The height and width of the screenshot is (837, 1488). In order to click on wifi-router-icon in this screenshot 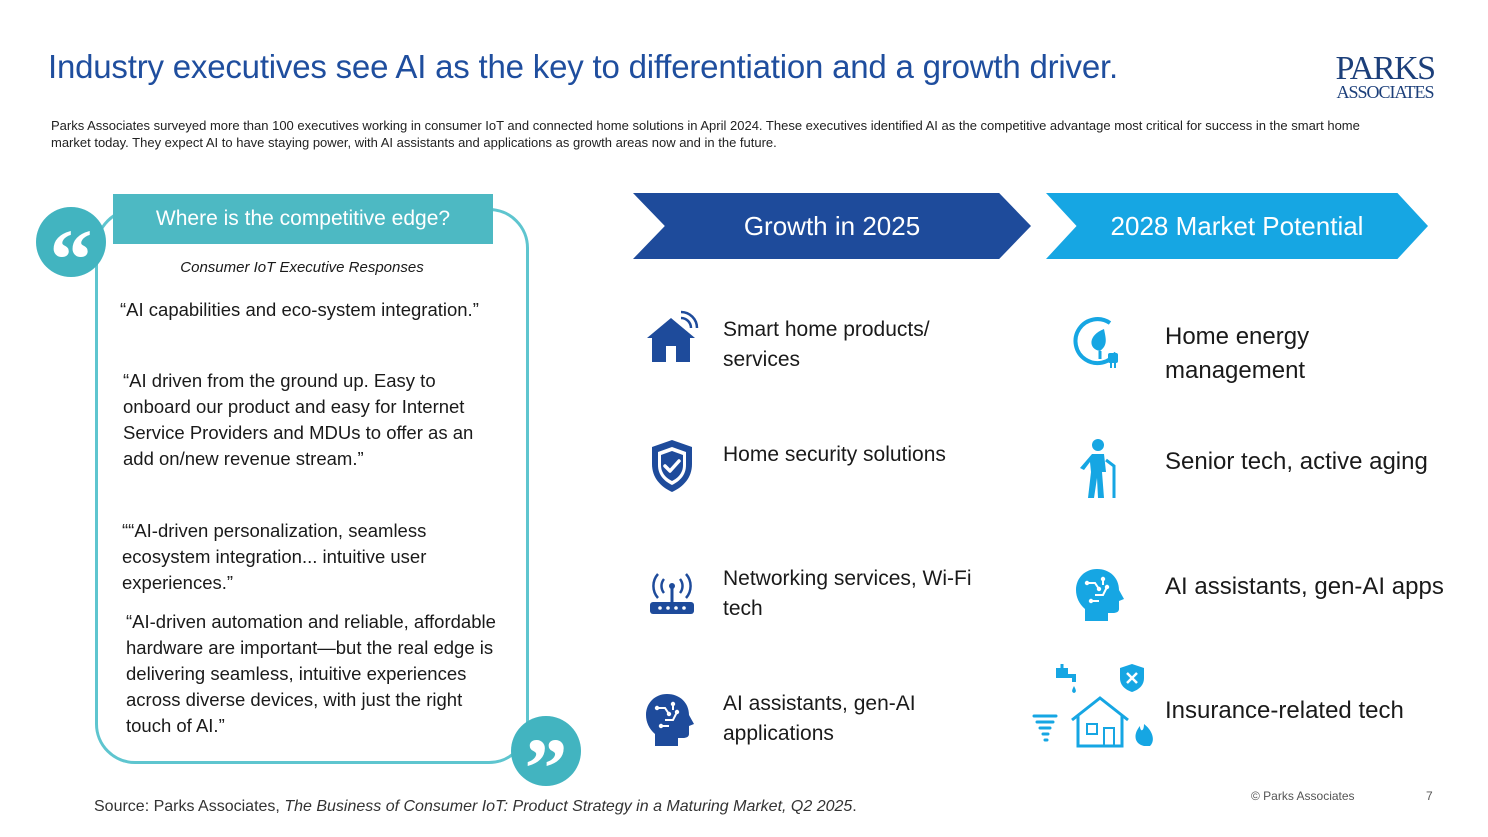, I will do `click(672, 593)`.